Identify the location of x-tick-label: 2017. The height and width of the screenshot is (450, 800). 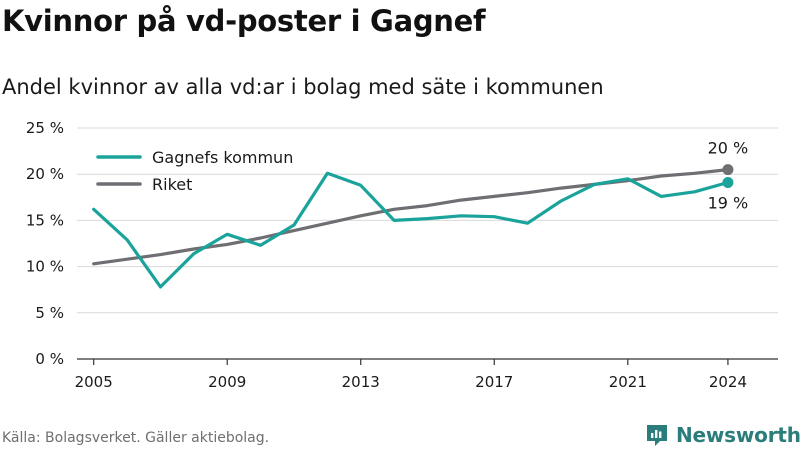
(494, 382).